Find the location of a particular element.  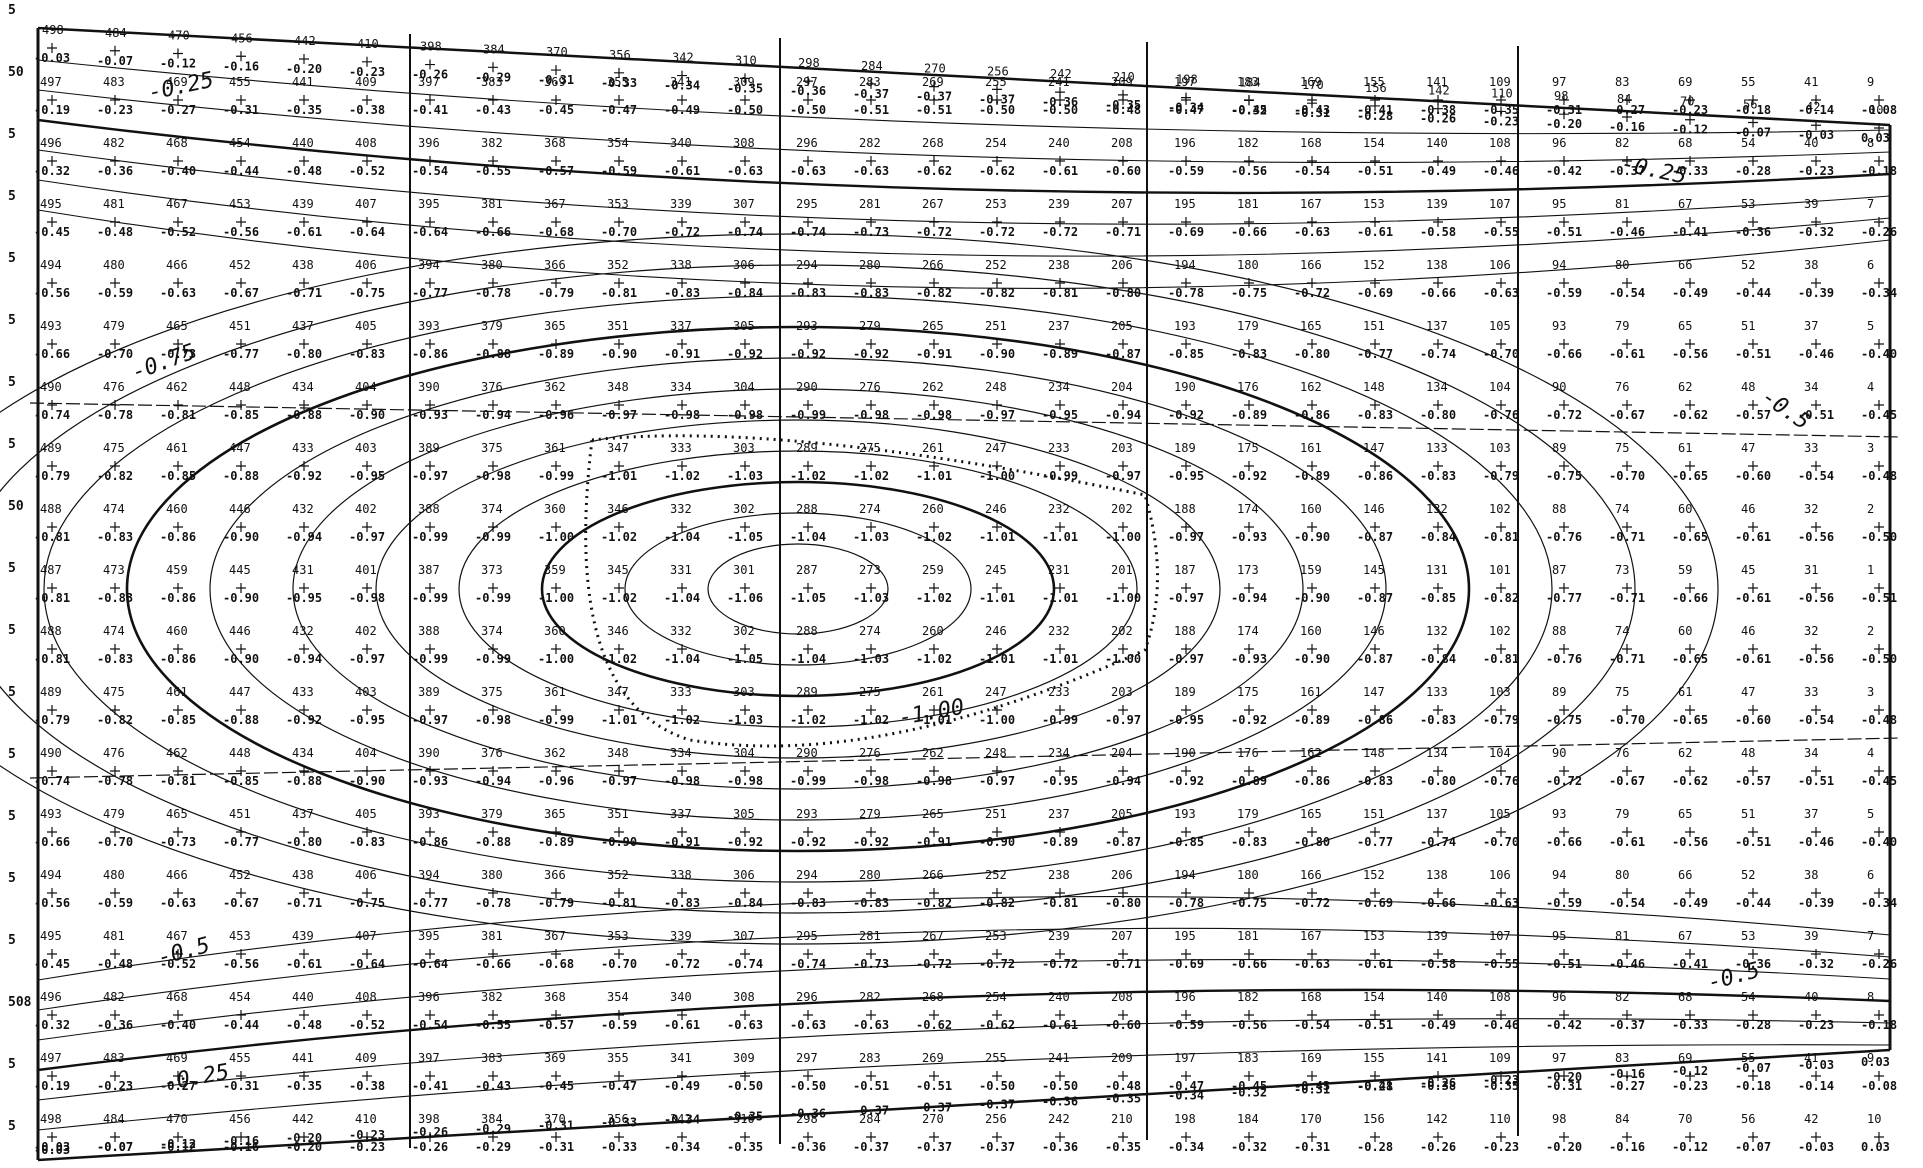

node-number: 390 is located at coordinates (429, 753).